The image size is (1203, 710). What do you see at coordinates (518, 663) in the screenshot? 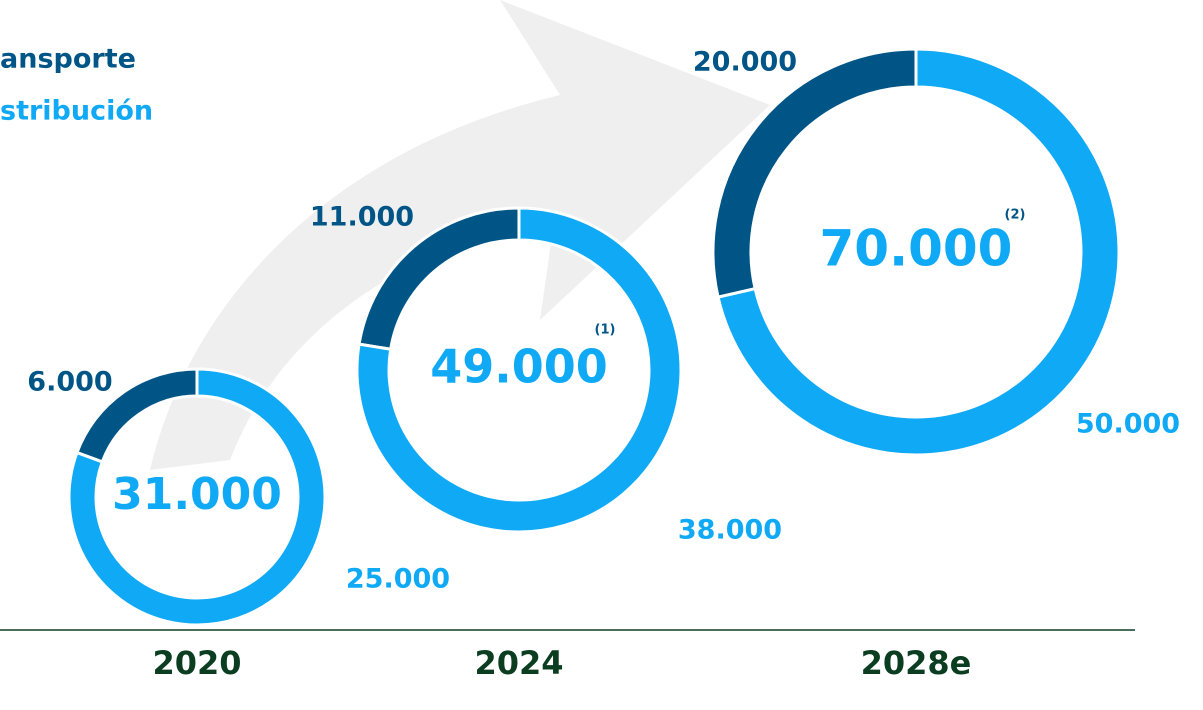
I see `category-label: 2024` at bounding box center [518, 663].